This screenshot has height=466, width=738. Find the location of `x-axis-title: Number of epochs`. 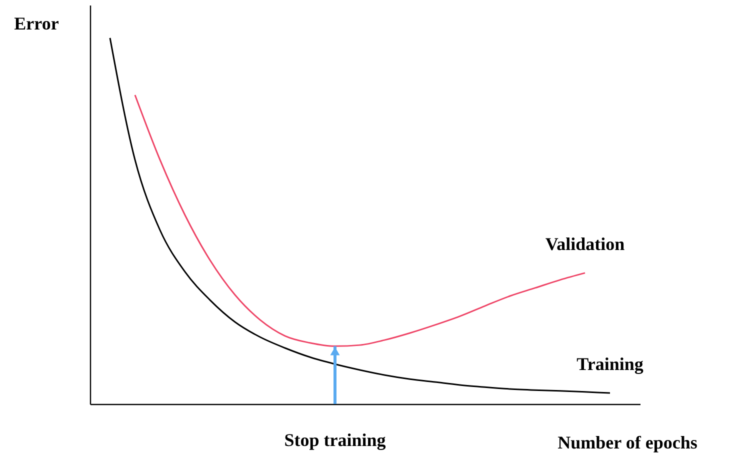

x-axis-title: Number of epochs is located at coordinates (628, 442).